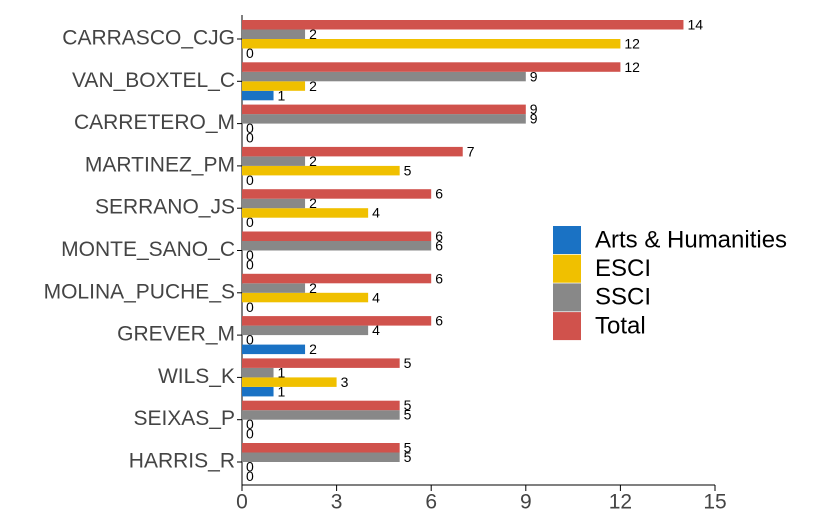  I want to click on x-tick-label: 0, so click(242, 500).